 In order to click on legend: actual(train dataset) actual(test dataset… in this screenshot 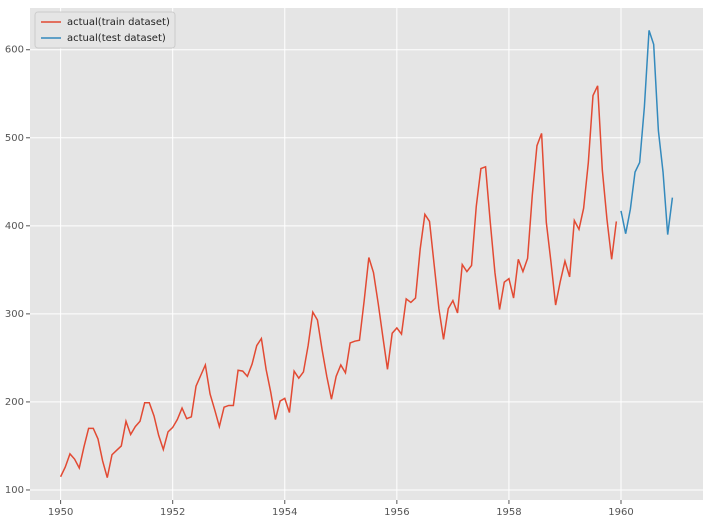, I will do `click(105, 30)`.